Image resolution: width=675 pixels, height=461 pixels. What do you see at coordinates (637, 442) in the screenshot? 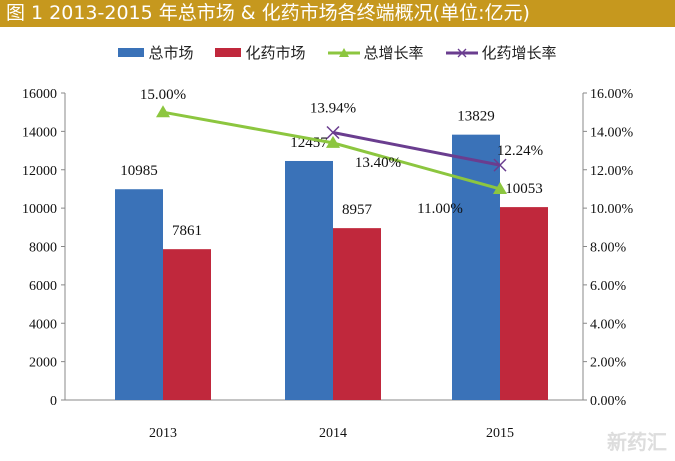
I see `watermark-logo: 新药汇` at bounding box center [637, 442].